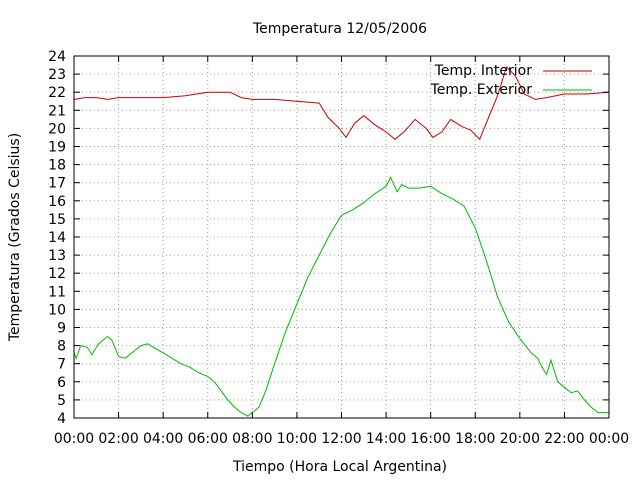 The height and width of the screenshot is (480, 640). Describe the element at coordinates (15, 237) in the screenshot. I see `y-axis-label: Temperatura (Grados Celsius)` at that location.